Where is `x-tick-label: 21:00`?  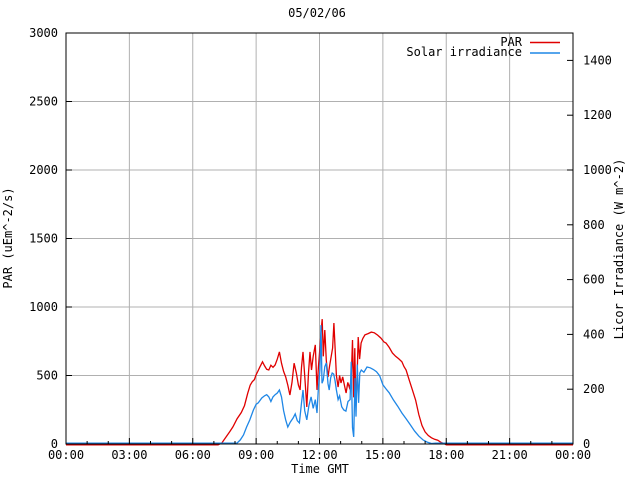
x-tick-label: 21:00 is located at coordinates (510, 455).